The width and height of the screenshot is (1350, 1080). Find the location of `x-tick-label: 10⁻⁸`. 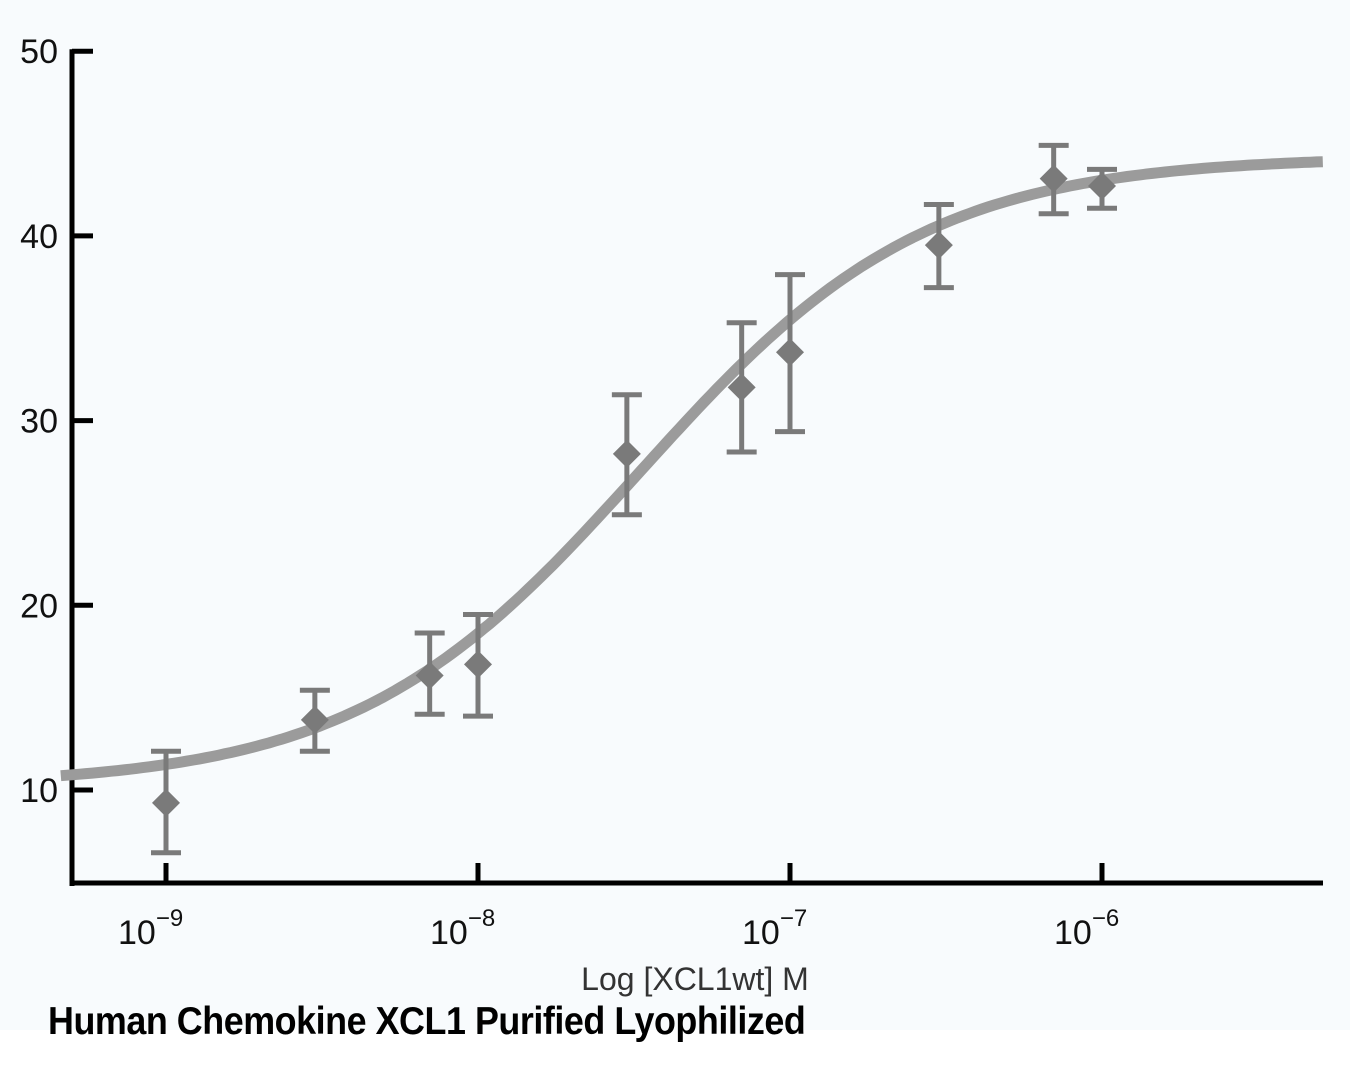

x-tick-label: 10⁻⁸ is located at coordinates (462, 928).